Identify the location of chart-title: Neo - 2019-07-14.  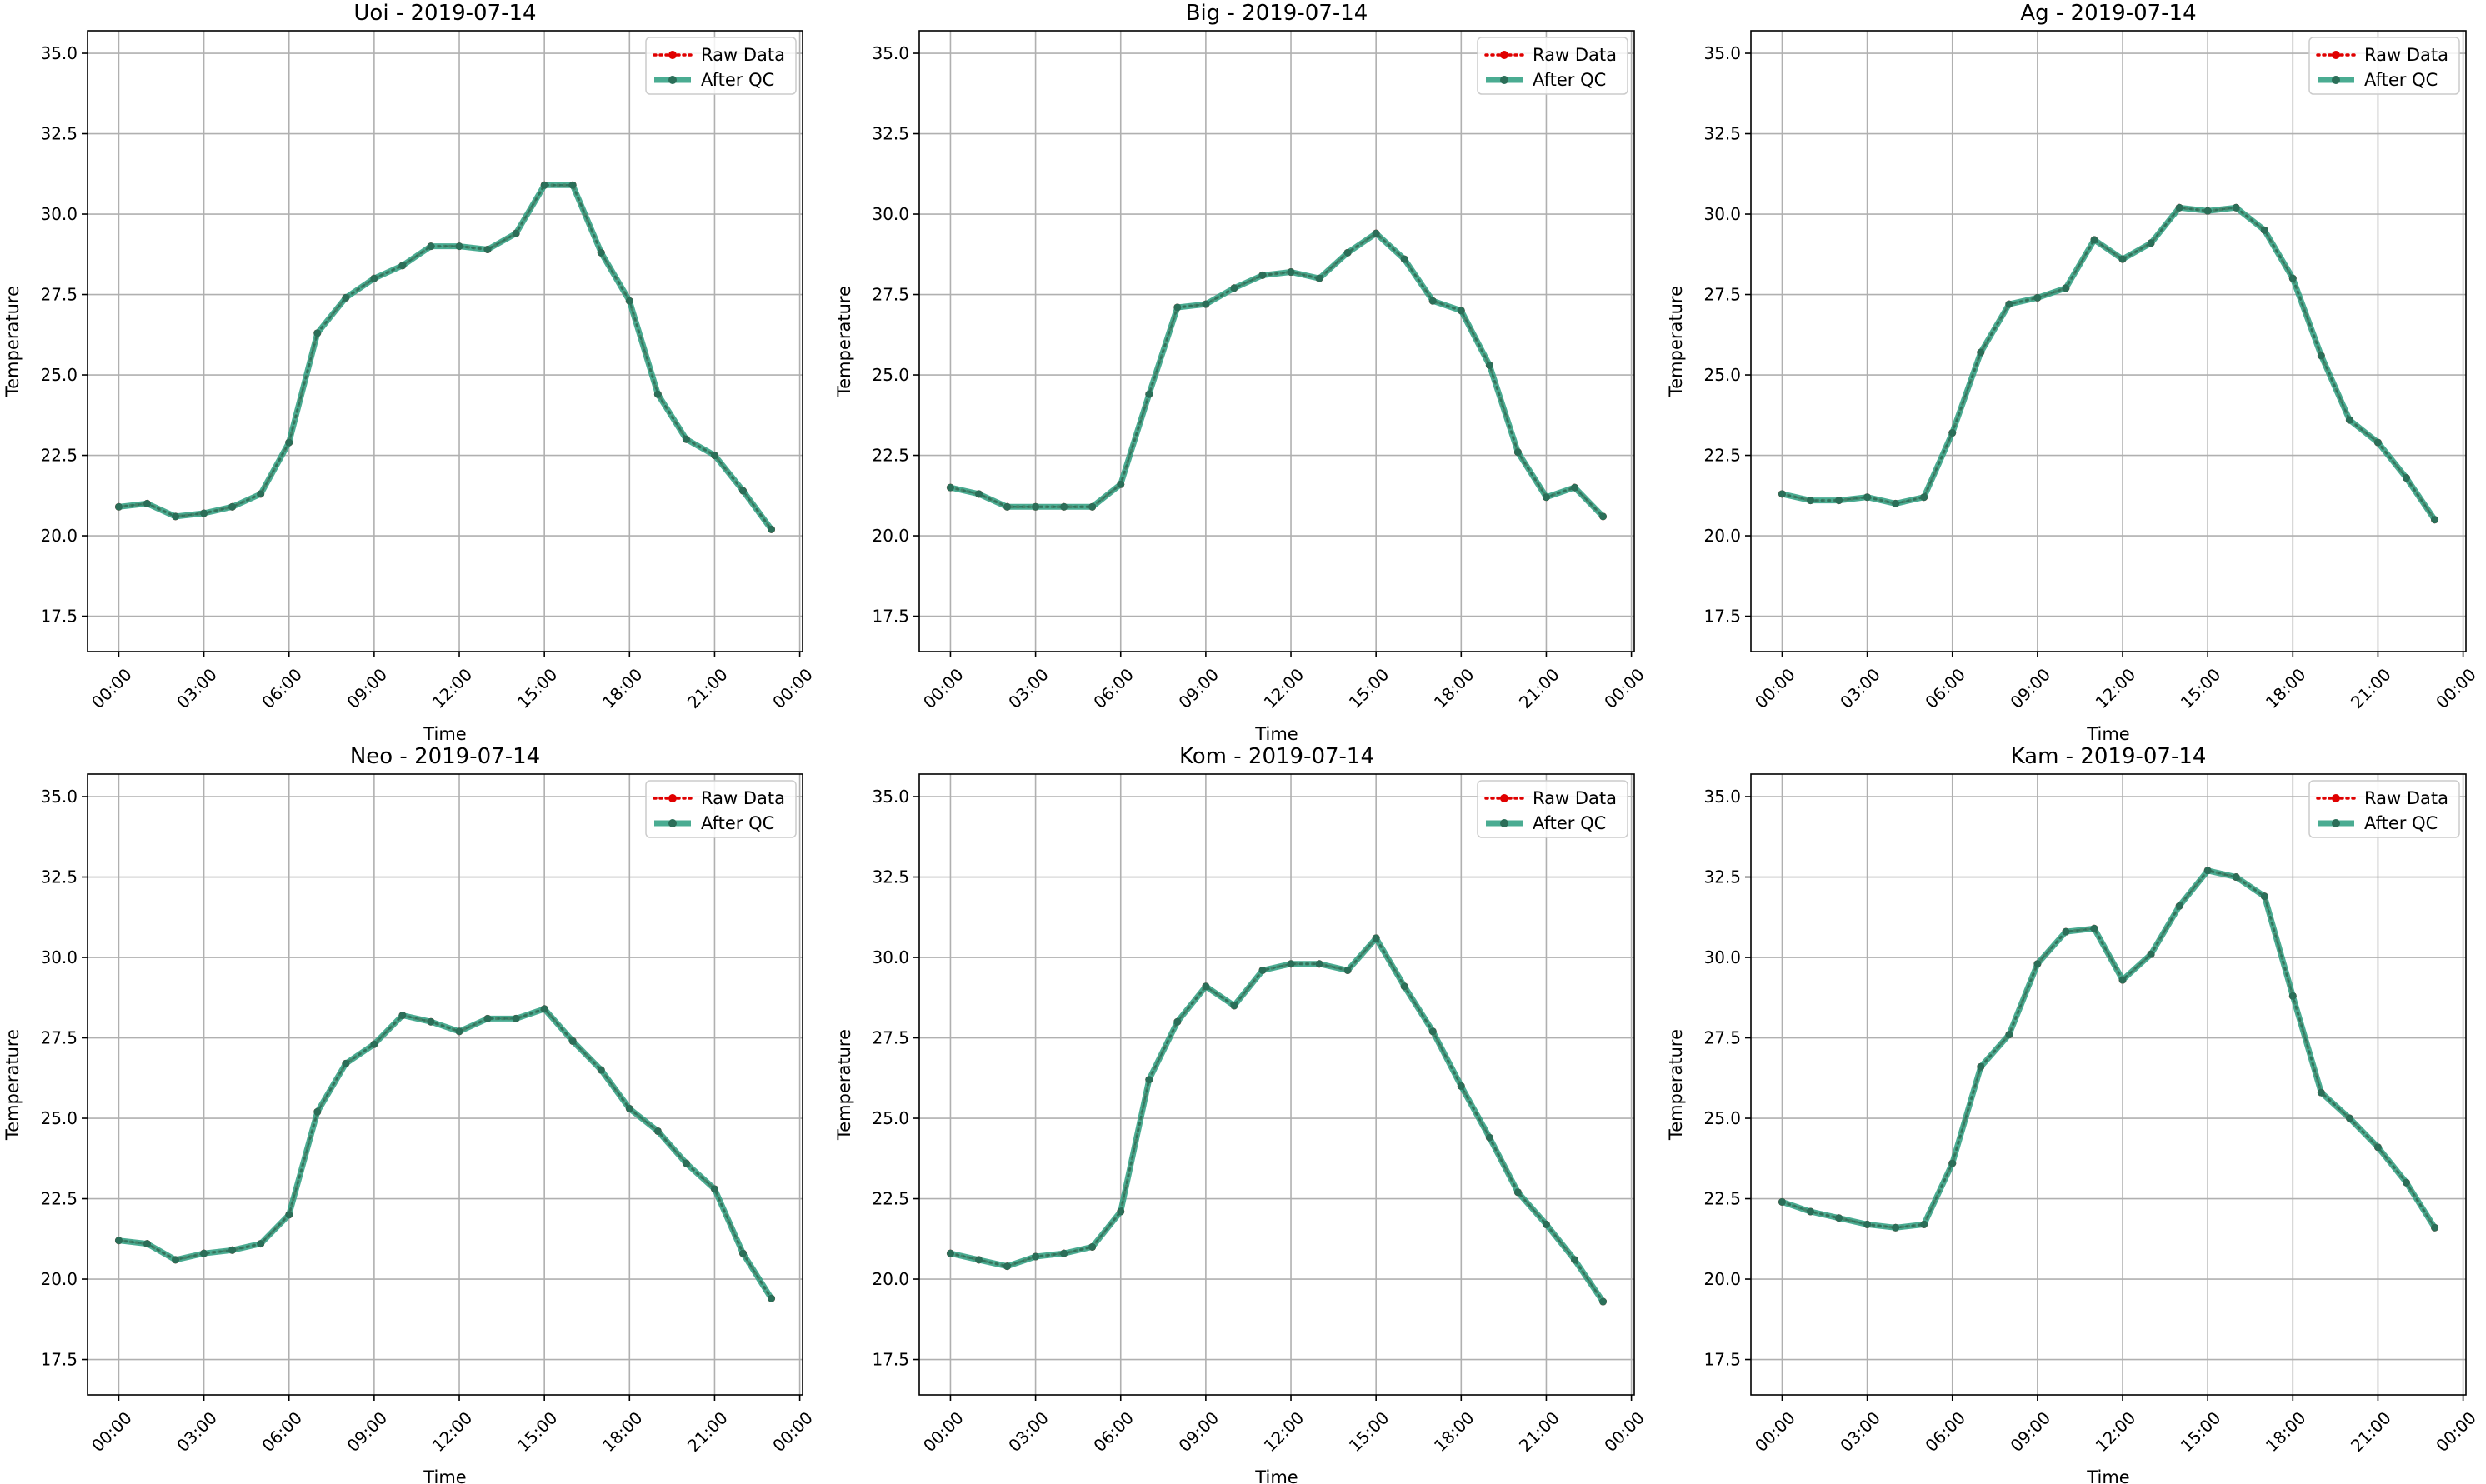
(445, 756).